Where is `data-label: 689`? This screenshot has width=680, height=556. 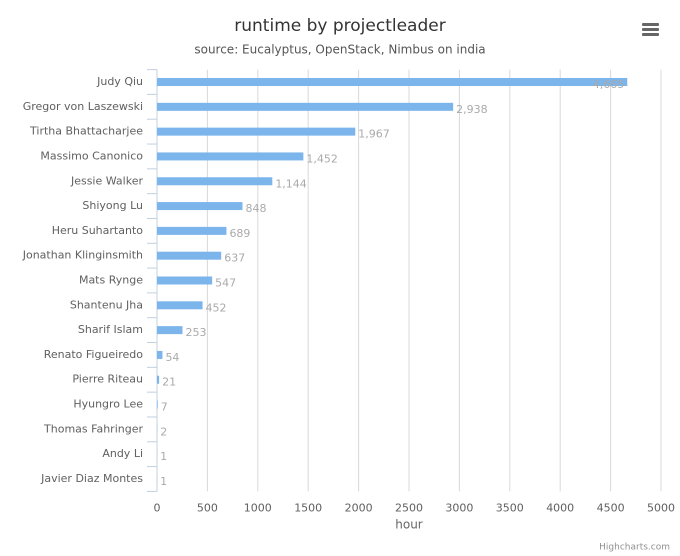 data-label: 689 is located at coordinates (239, 233).